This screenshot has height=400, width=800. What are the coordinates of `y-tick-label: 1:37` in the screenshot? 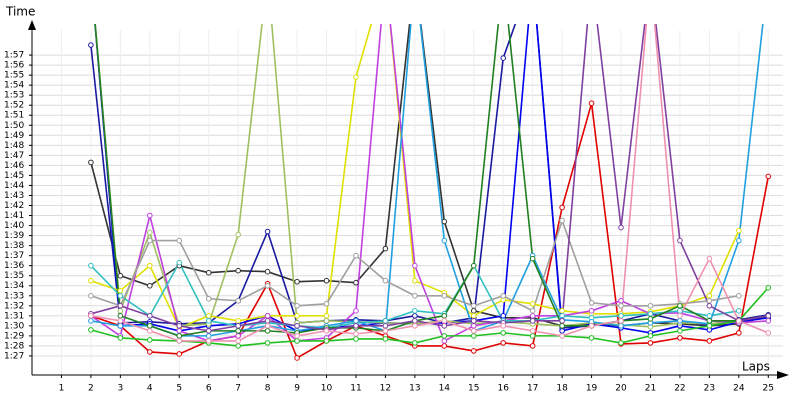 It's located at (14, 256).